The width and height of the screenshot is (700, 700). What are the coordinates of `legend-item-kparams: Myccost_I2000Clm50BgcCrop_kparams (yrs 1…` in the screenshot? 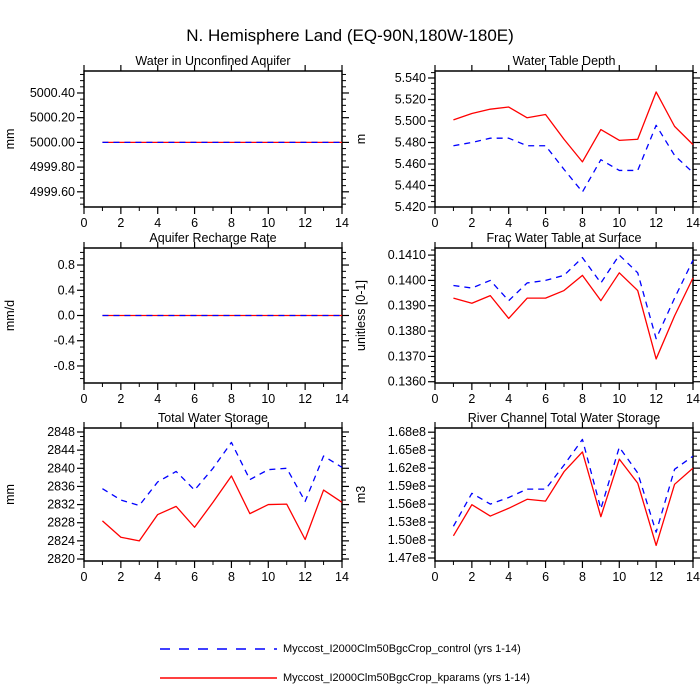 It's located at (345, 677).